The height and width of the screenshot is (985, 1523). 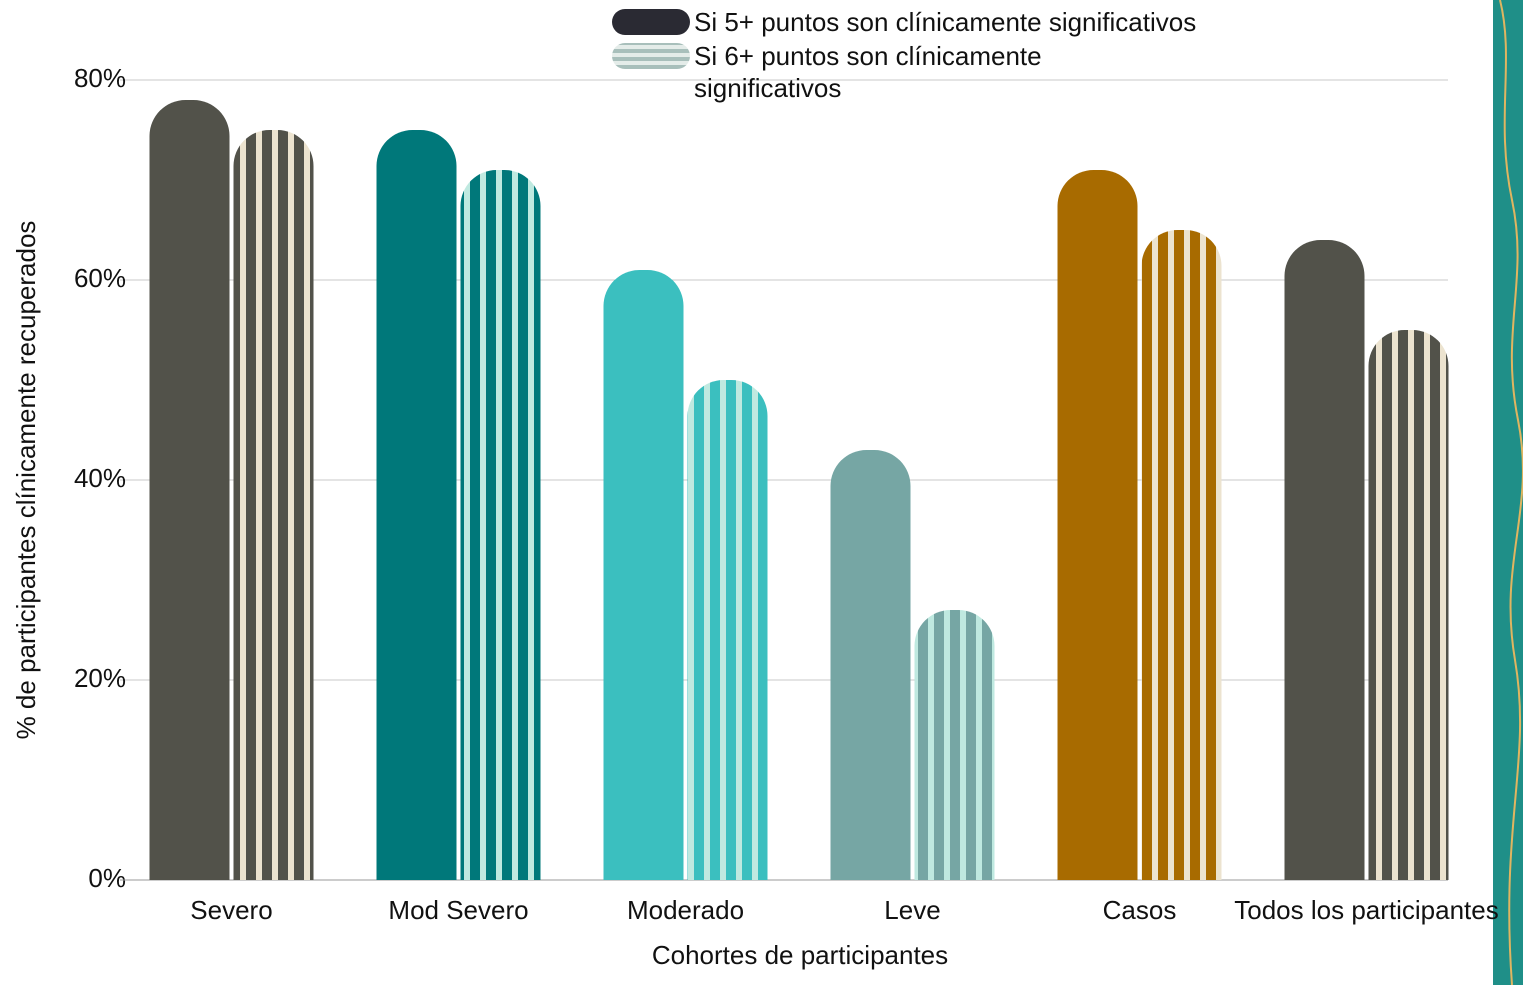 What do you see at coordinates (100, 278) in the screenshot?
I see `y-tick-label: 60%` at bounding box center [100, 278].